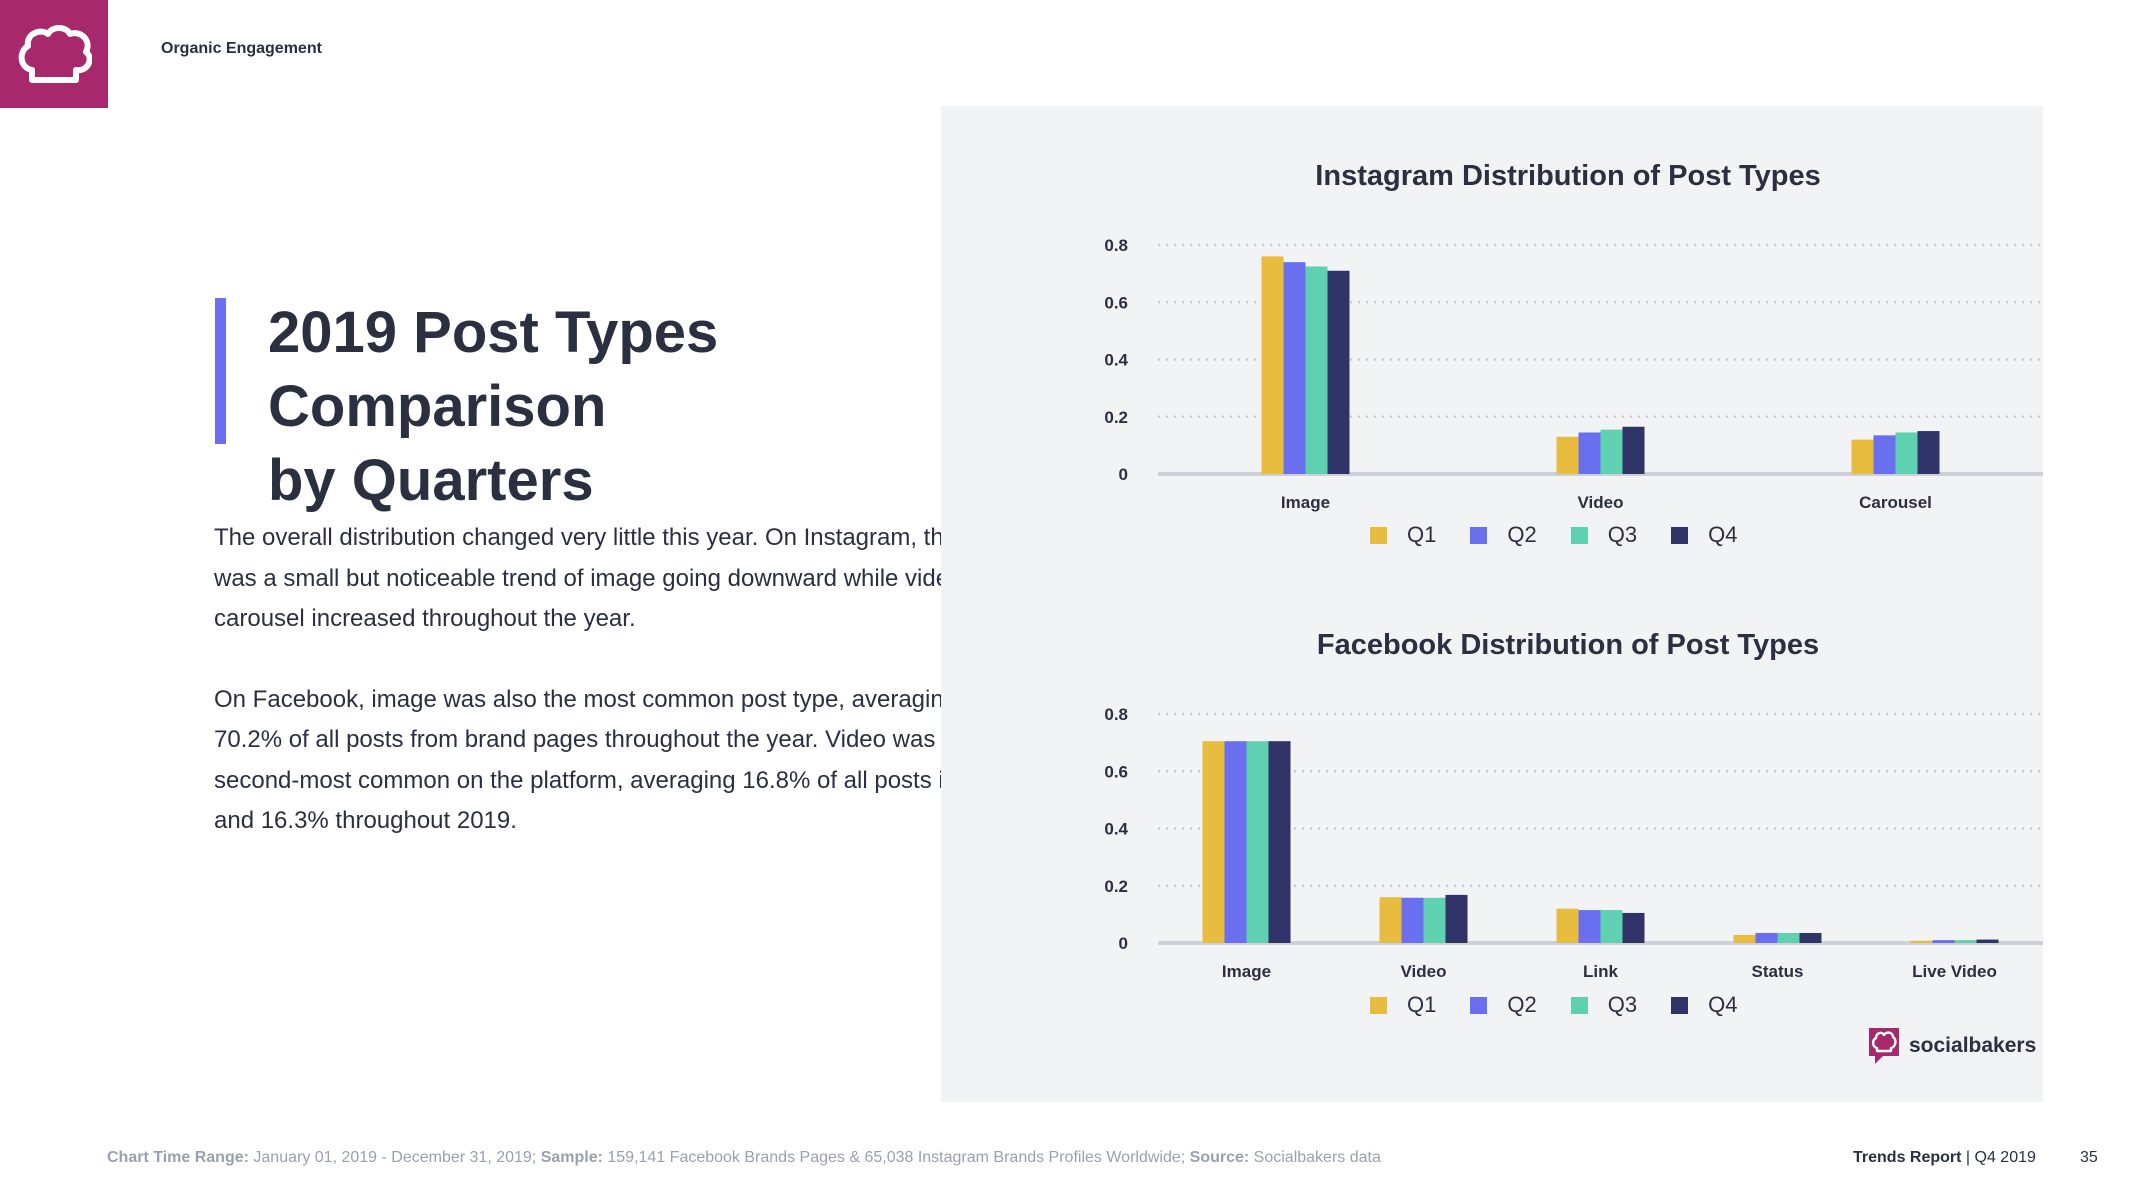  What do you see at coordinates (1954, 971) in the screenshot?
I see `facebook-x-tick-label: Live Video` at bounding box center [1954, 971].